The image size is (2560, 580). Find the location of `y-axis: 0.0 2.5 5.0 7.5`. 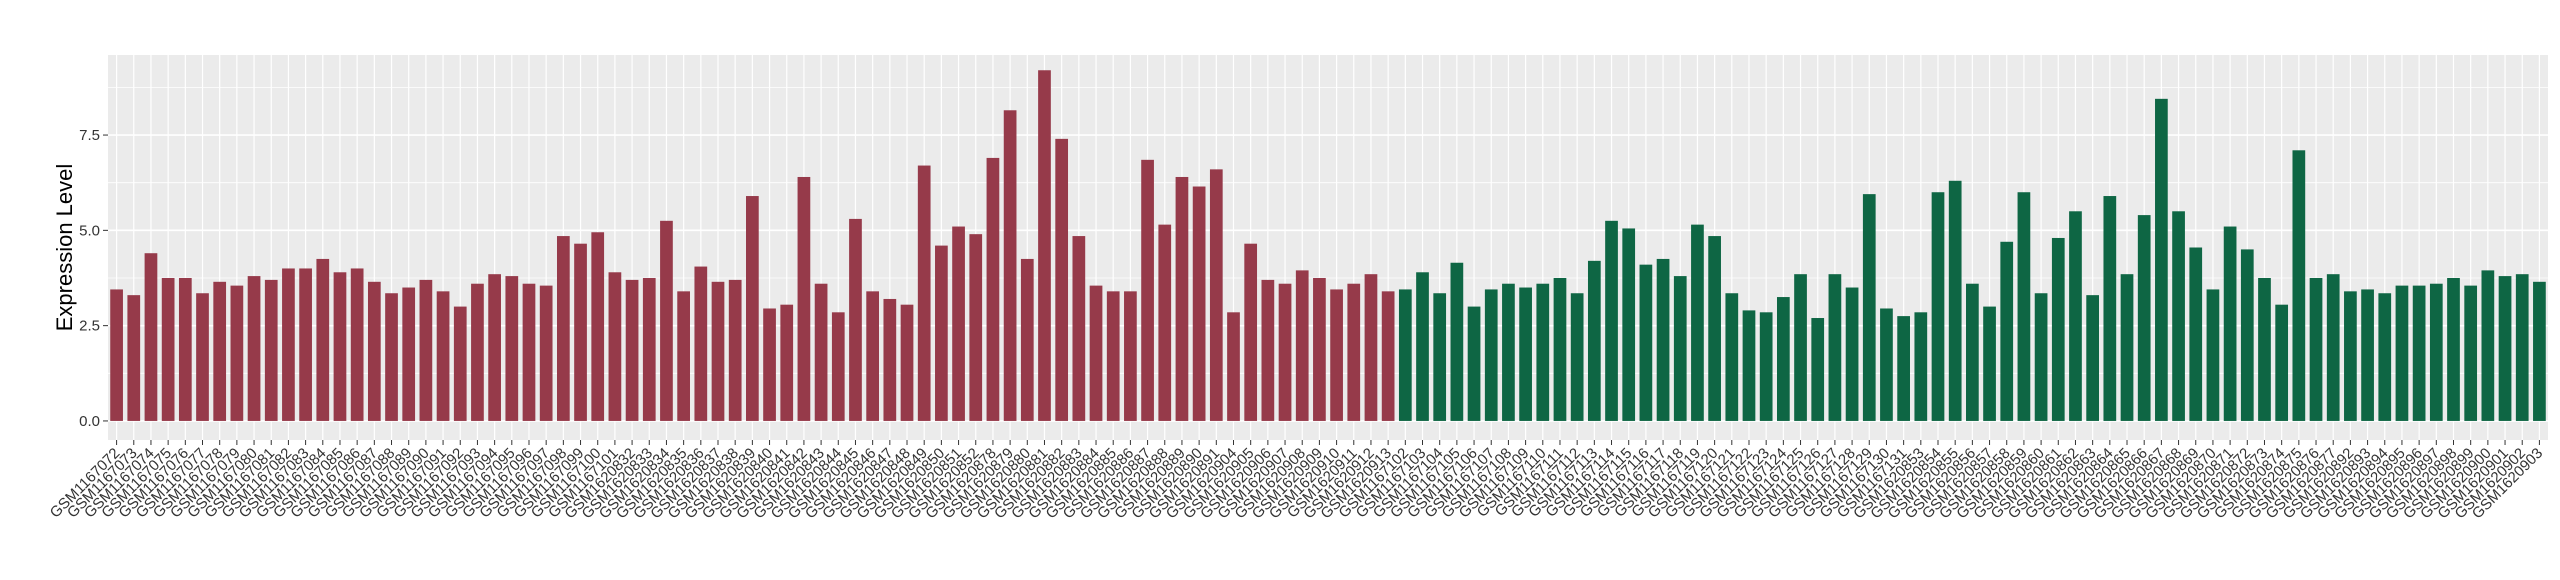

y-axis: 0.0 2.5 5.0 7.5 is located at coordinates (93, 278).